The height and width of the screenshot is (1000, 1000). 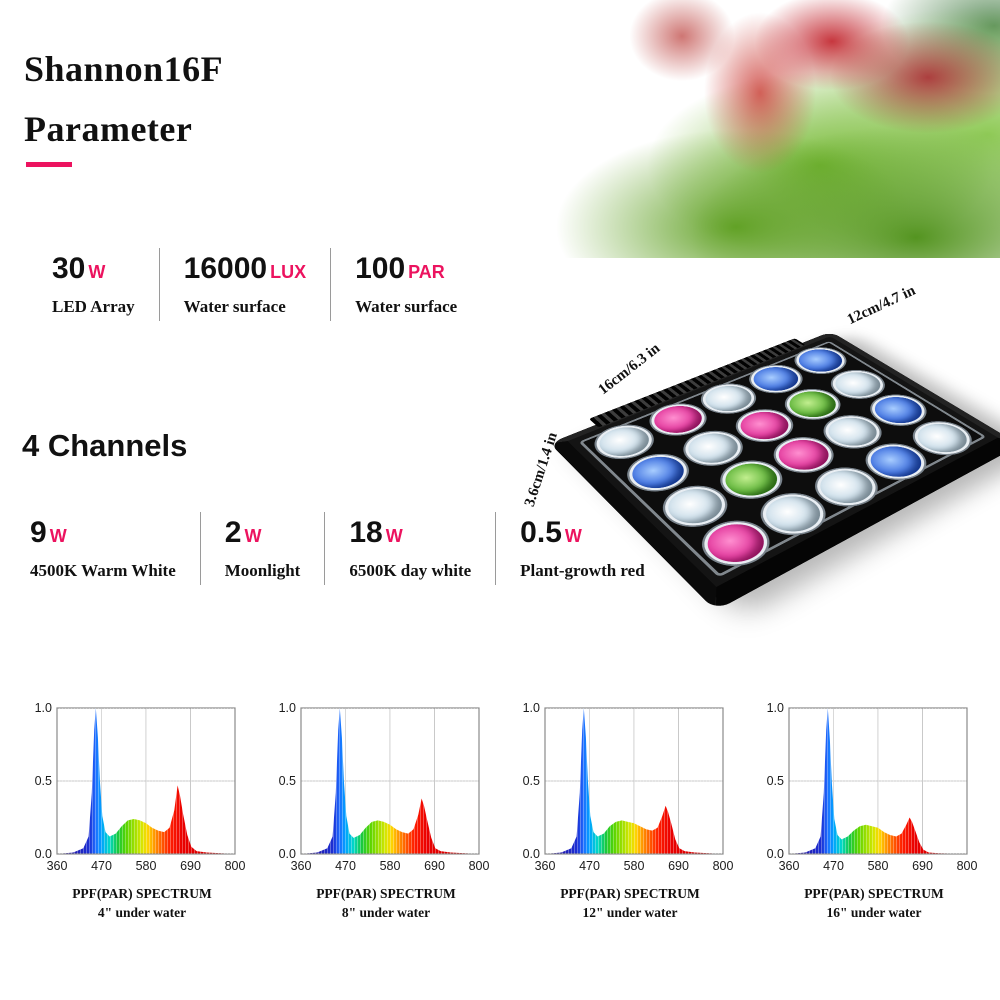 What do you see at coordinates (49, 164) in the screenshot?
I see `title-underline` at bounding box center [49, 164].